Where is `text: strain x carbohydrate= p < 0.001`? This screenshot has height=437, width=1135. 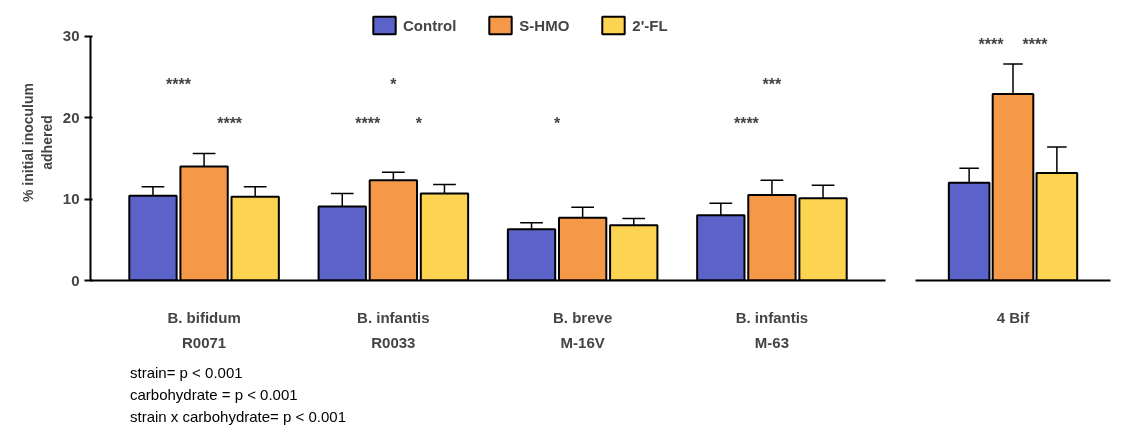 text: strain x carbohydrate= p < 0.001 is located at coordinates (238, 417).